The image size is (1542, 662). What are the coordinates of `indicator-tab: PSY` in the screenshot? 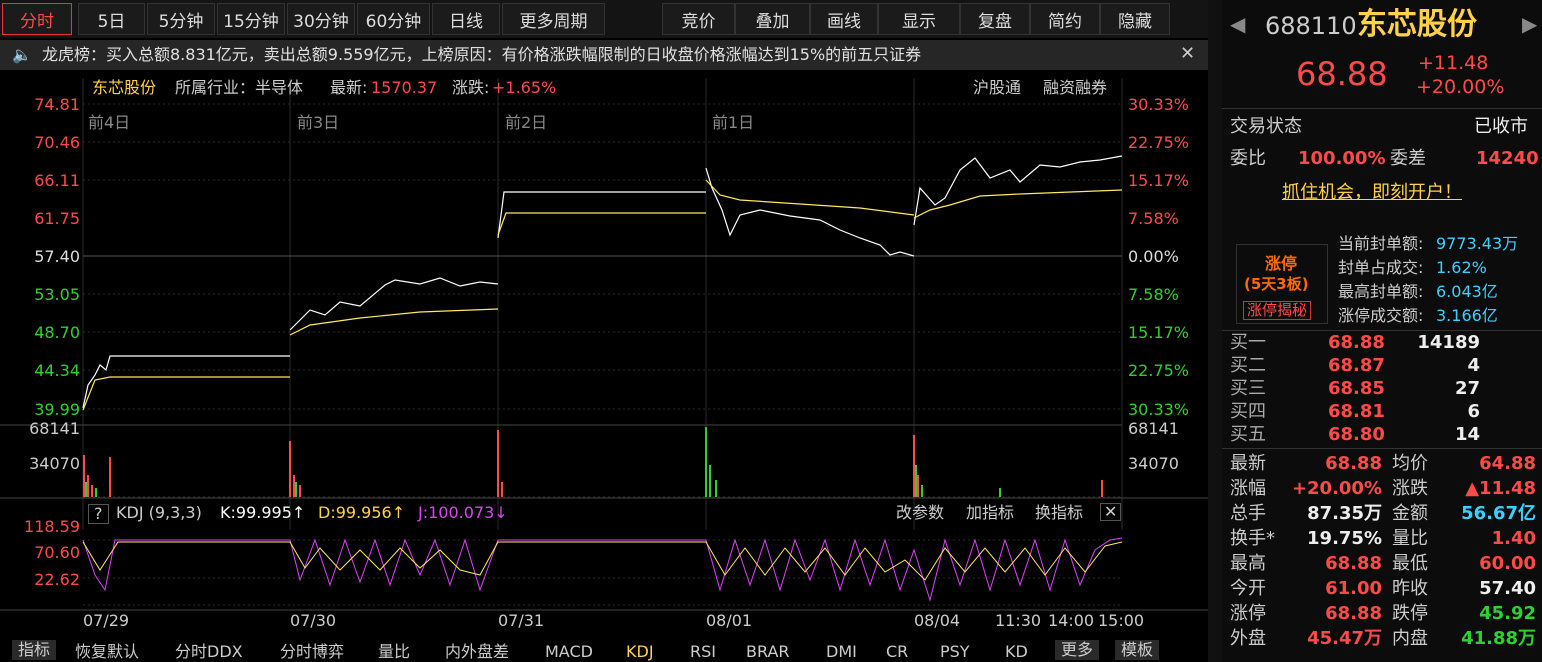 It's located at (955, 651).